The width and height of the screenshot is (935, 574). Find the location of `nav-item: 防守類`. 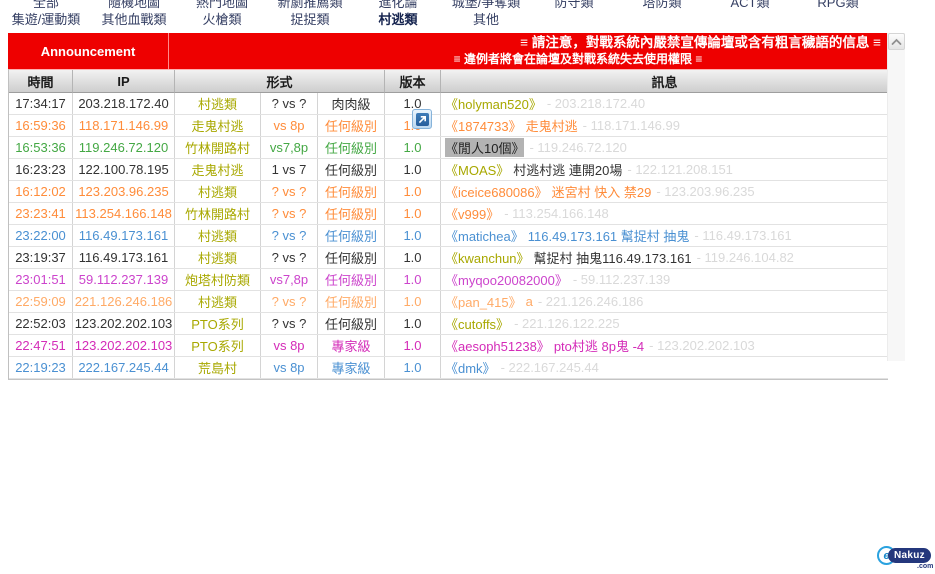

nav-item: 防守類 is located at coordinates (574, 5).